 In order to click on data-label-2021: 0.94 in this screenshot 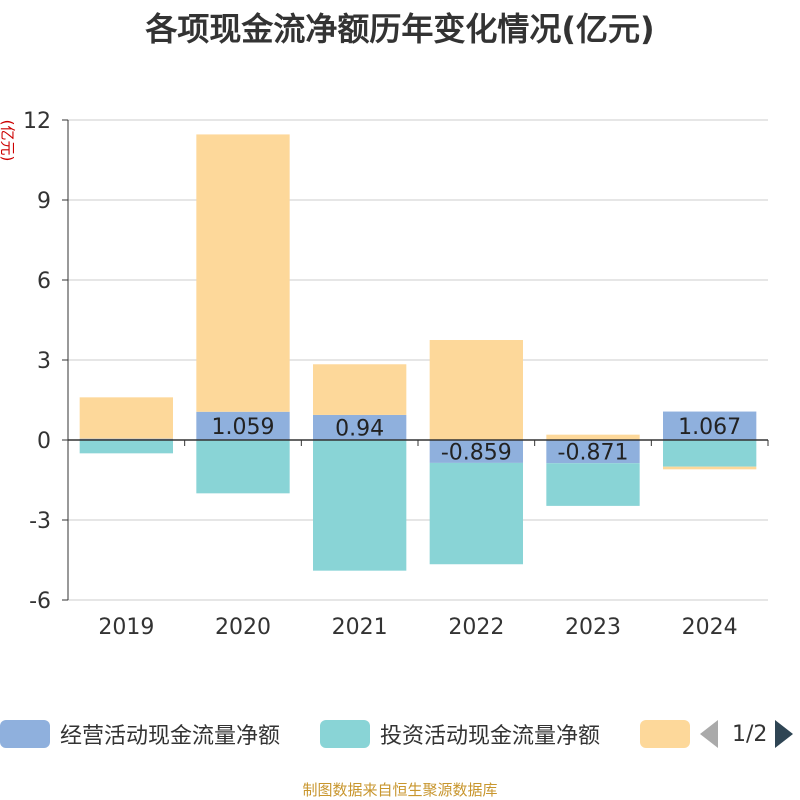, I will do `click(359, 428)`.